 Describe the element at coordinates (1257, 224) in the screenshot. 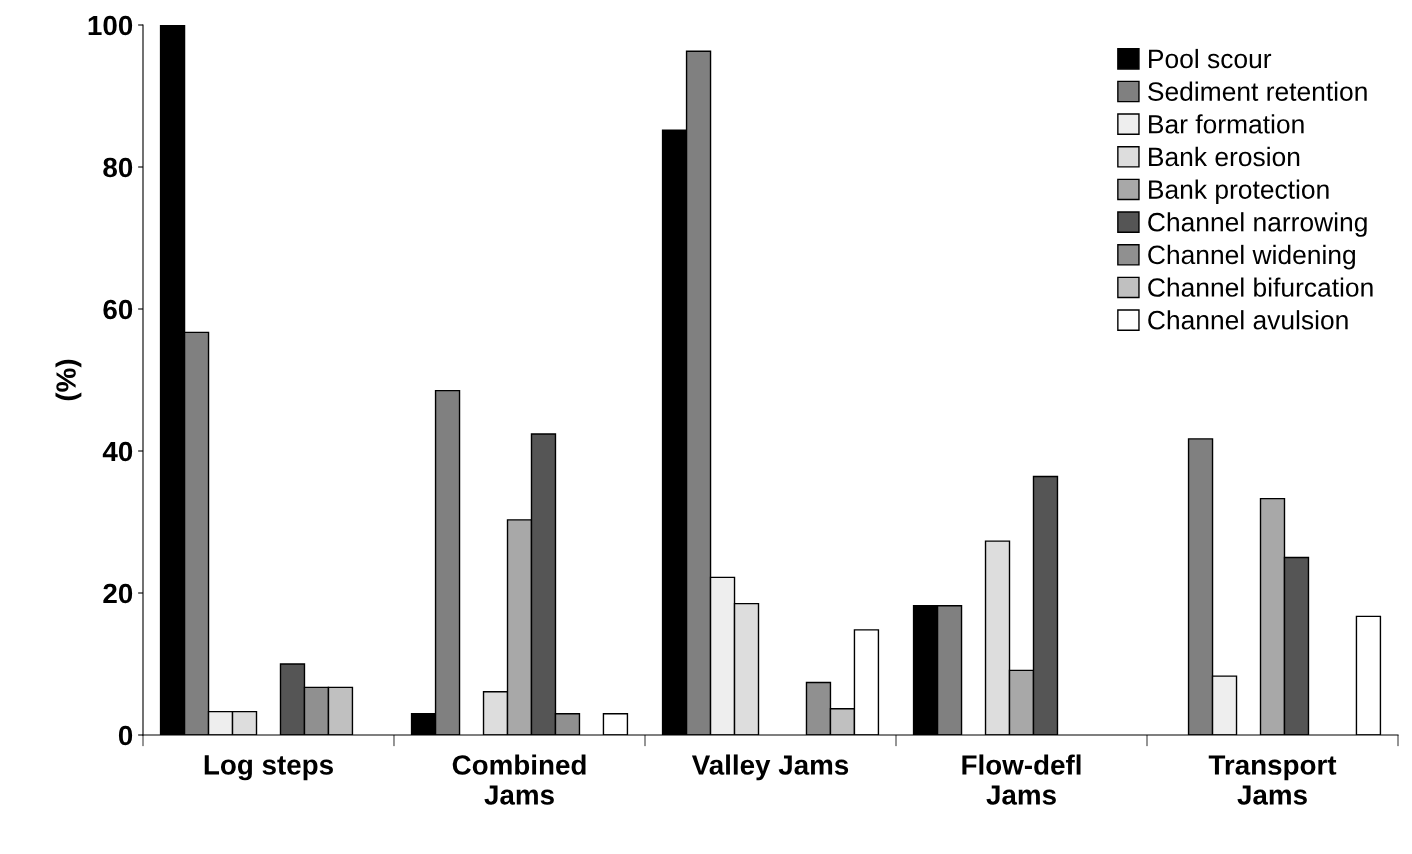

I see `legend-label: Channel narrowing` at that location.